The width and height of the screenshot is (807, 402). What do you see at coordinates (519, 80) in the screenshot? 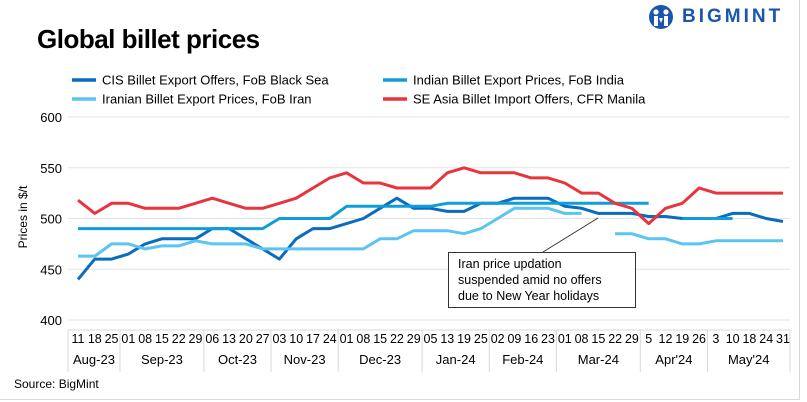
I see `legend-label: Indian Billet Export Prices, FoB India` at bounding box center [519, 80].